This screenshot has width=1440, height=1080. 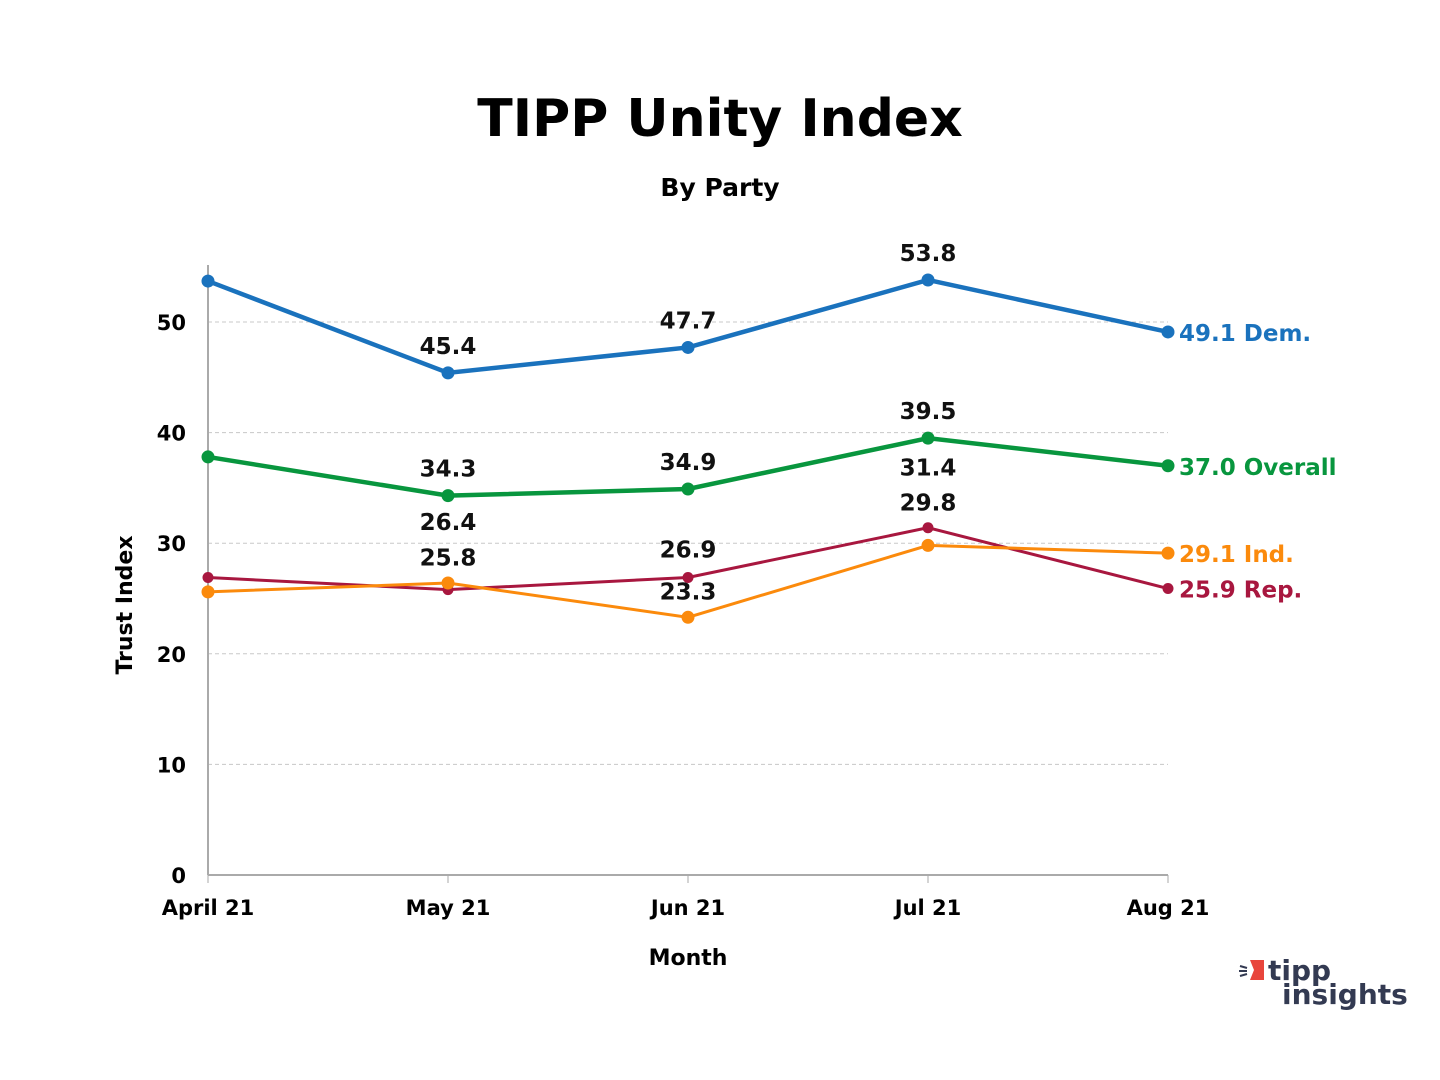 I want to click on y-tick-label: 20, so click(x=171, y=655).